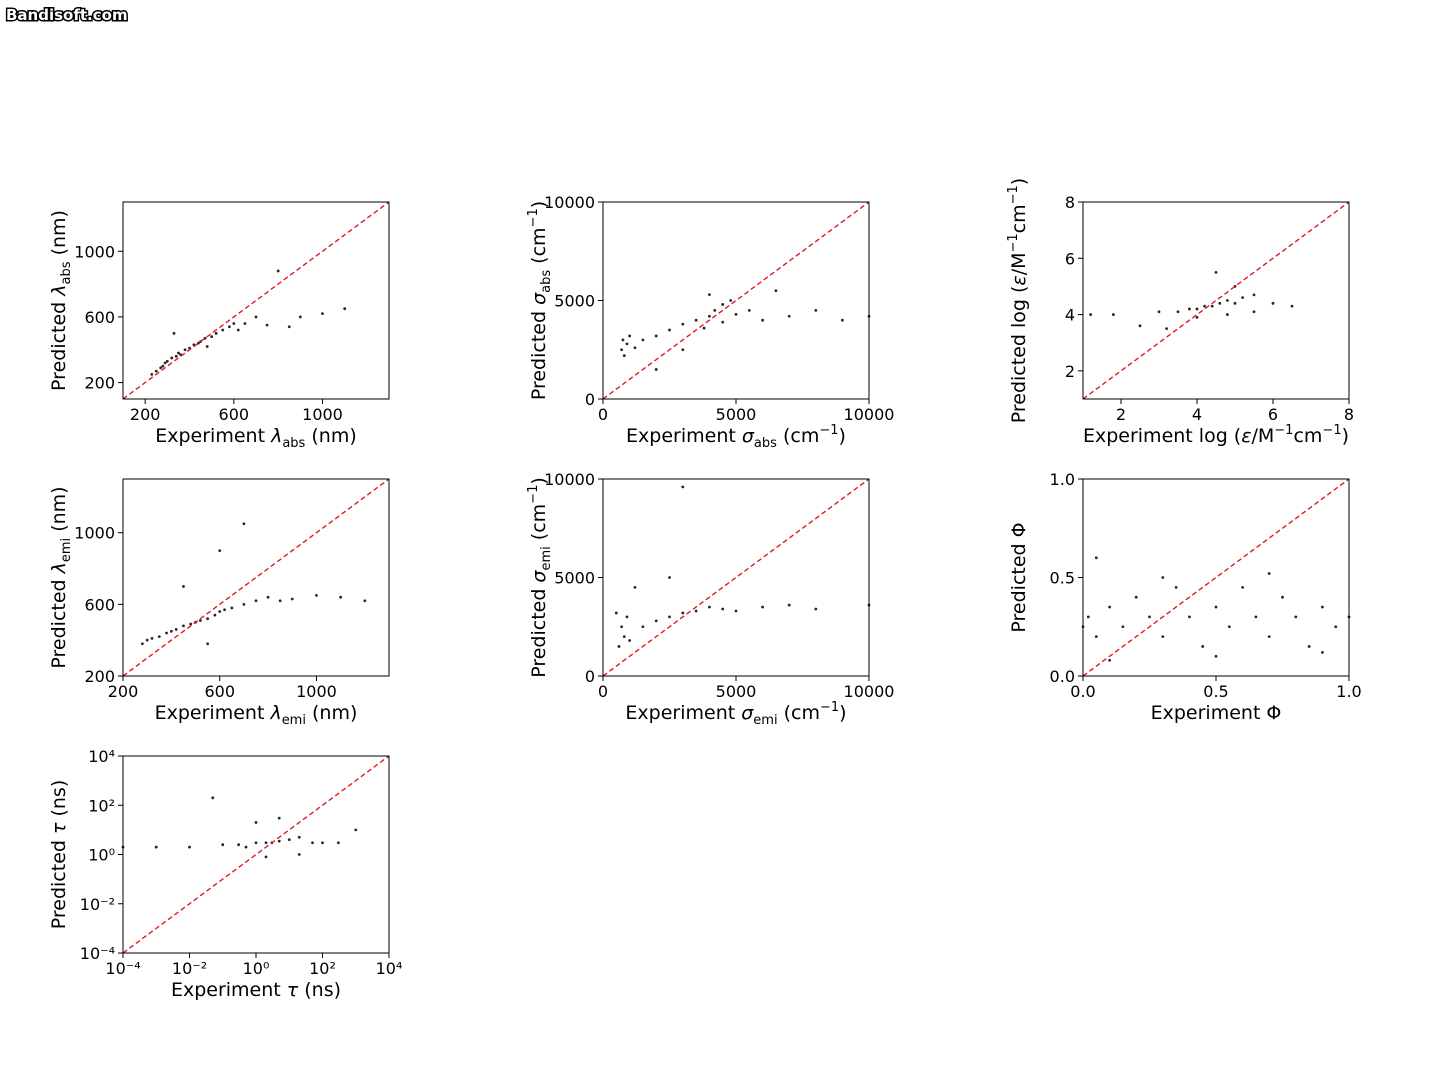  I want to click on label-part: cm, so click(1019, 218).